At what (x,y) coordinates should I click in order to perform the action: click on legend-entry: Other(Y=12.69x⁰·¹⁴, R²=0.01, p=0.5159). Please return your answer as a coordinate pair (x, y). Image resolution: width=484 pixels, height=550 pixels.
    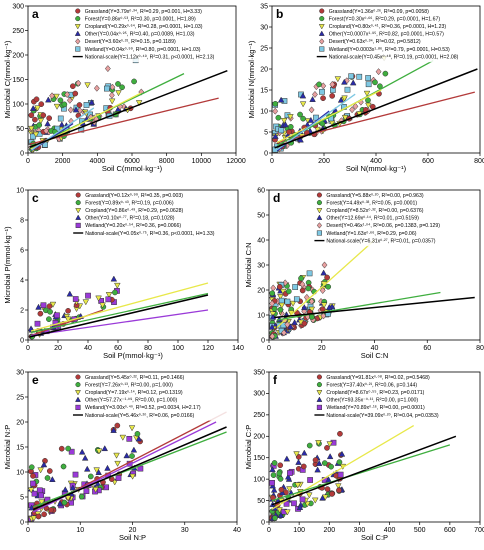
    Looking at the image, I should click on (372, 219).